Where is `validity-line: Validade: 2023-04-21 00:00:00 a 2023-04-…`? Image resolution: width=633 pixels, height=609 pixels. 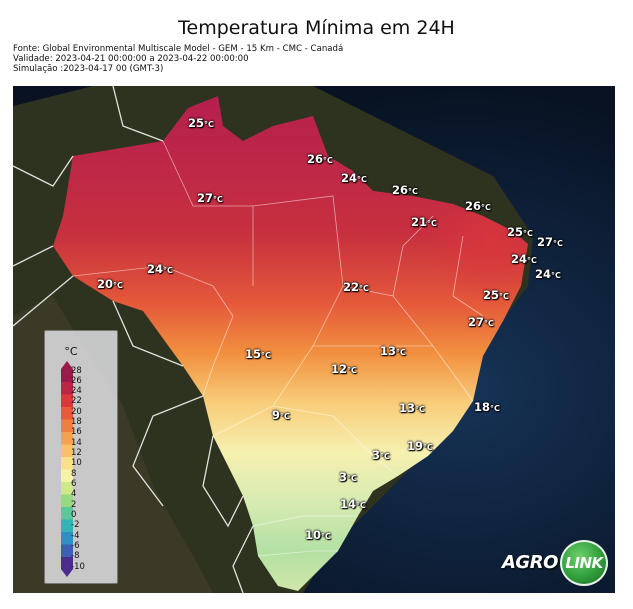
validity-line: Validade: 2023-04-21 00:00:00 a 2023-04-… is located at coordinates (131, 59).